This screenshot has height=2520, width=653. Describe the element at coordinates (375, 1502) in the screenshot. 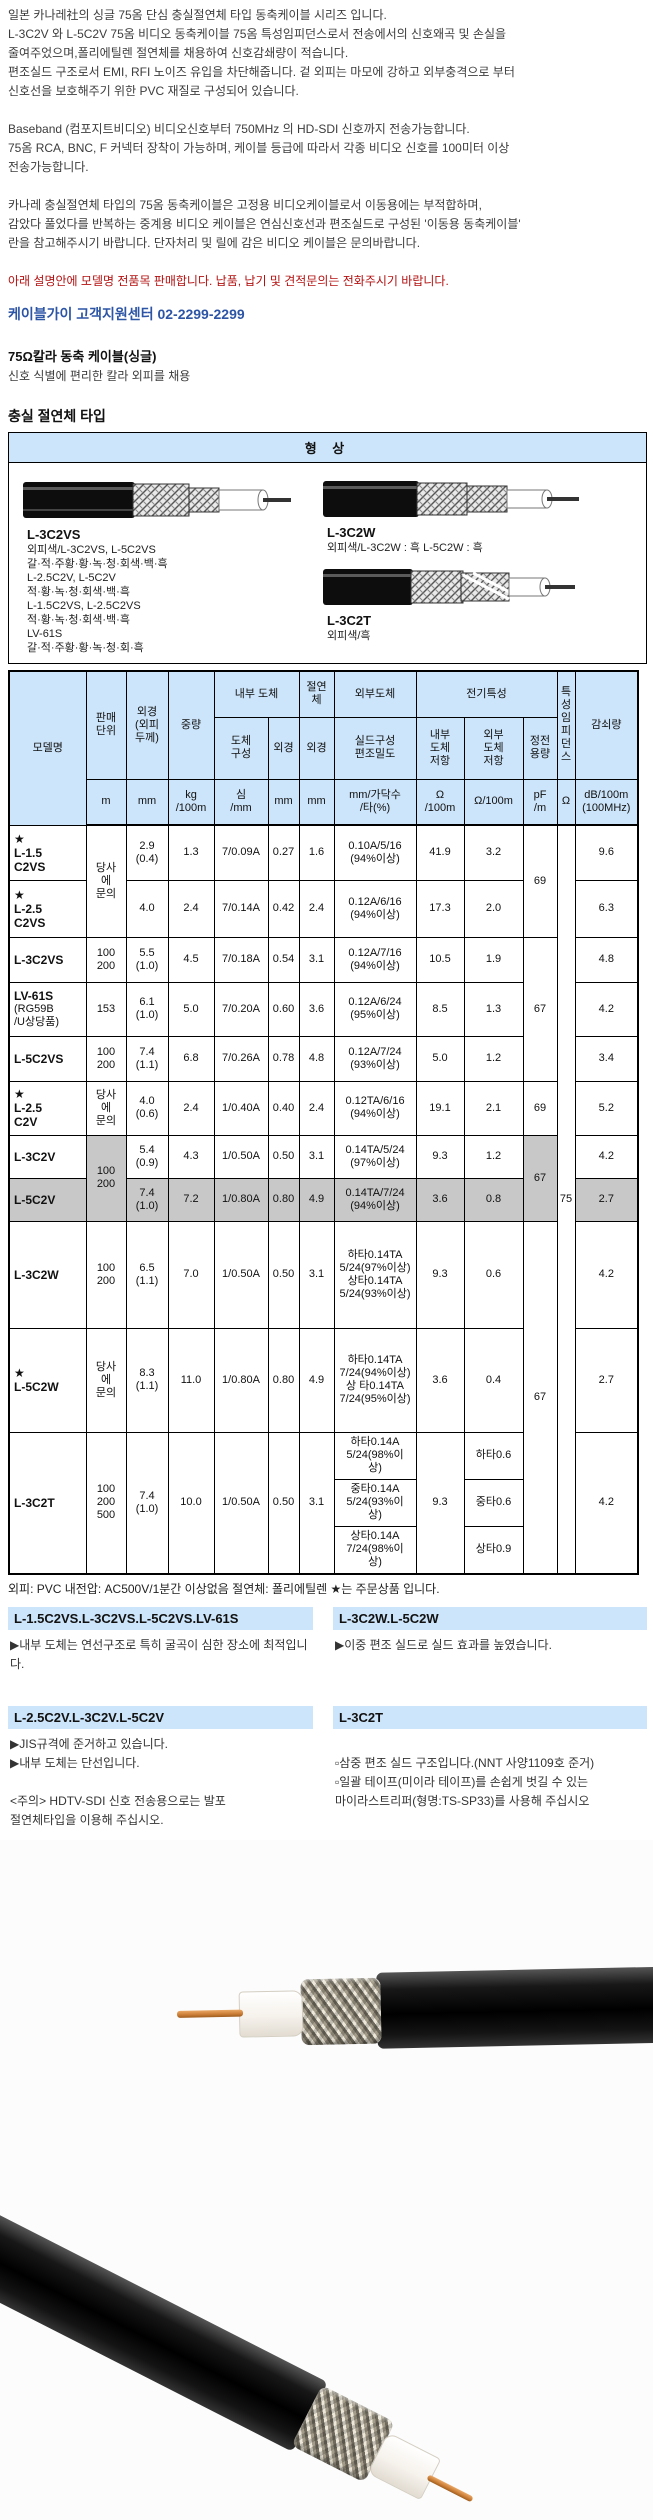

I see `cell-shield-mid: 중타0.14A 5/24(93%이 상)` at that location.